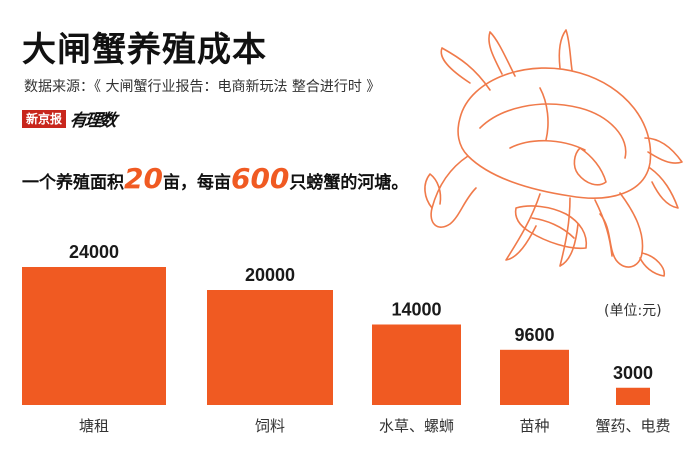 This screenshot has height=457, width=700. What do you see at coordinates (94, 252) in the screenshot?
I see `value-label-0: 24000` at bounding box center [94, 252].